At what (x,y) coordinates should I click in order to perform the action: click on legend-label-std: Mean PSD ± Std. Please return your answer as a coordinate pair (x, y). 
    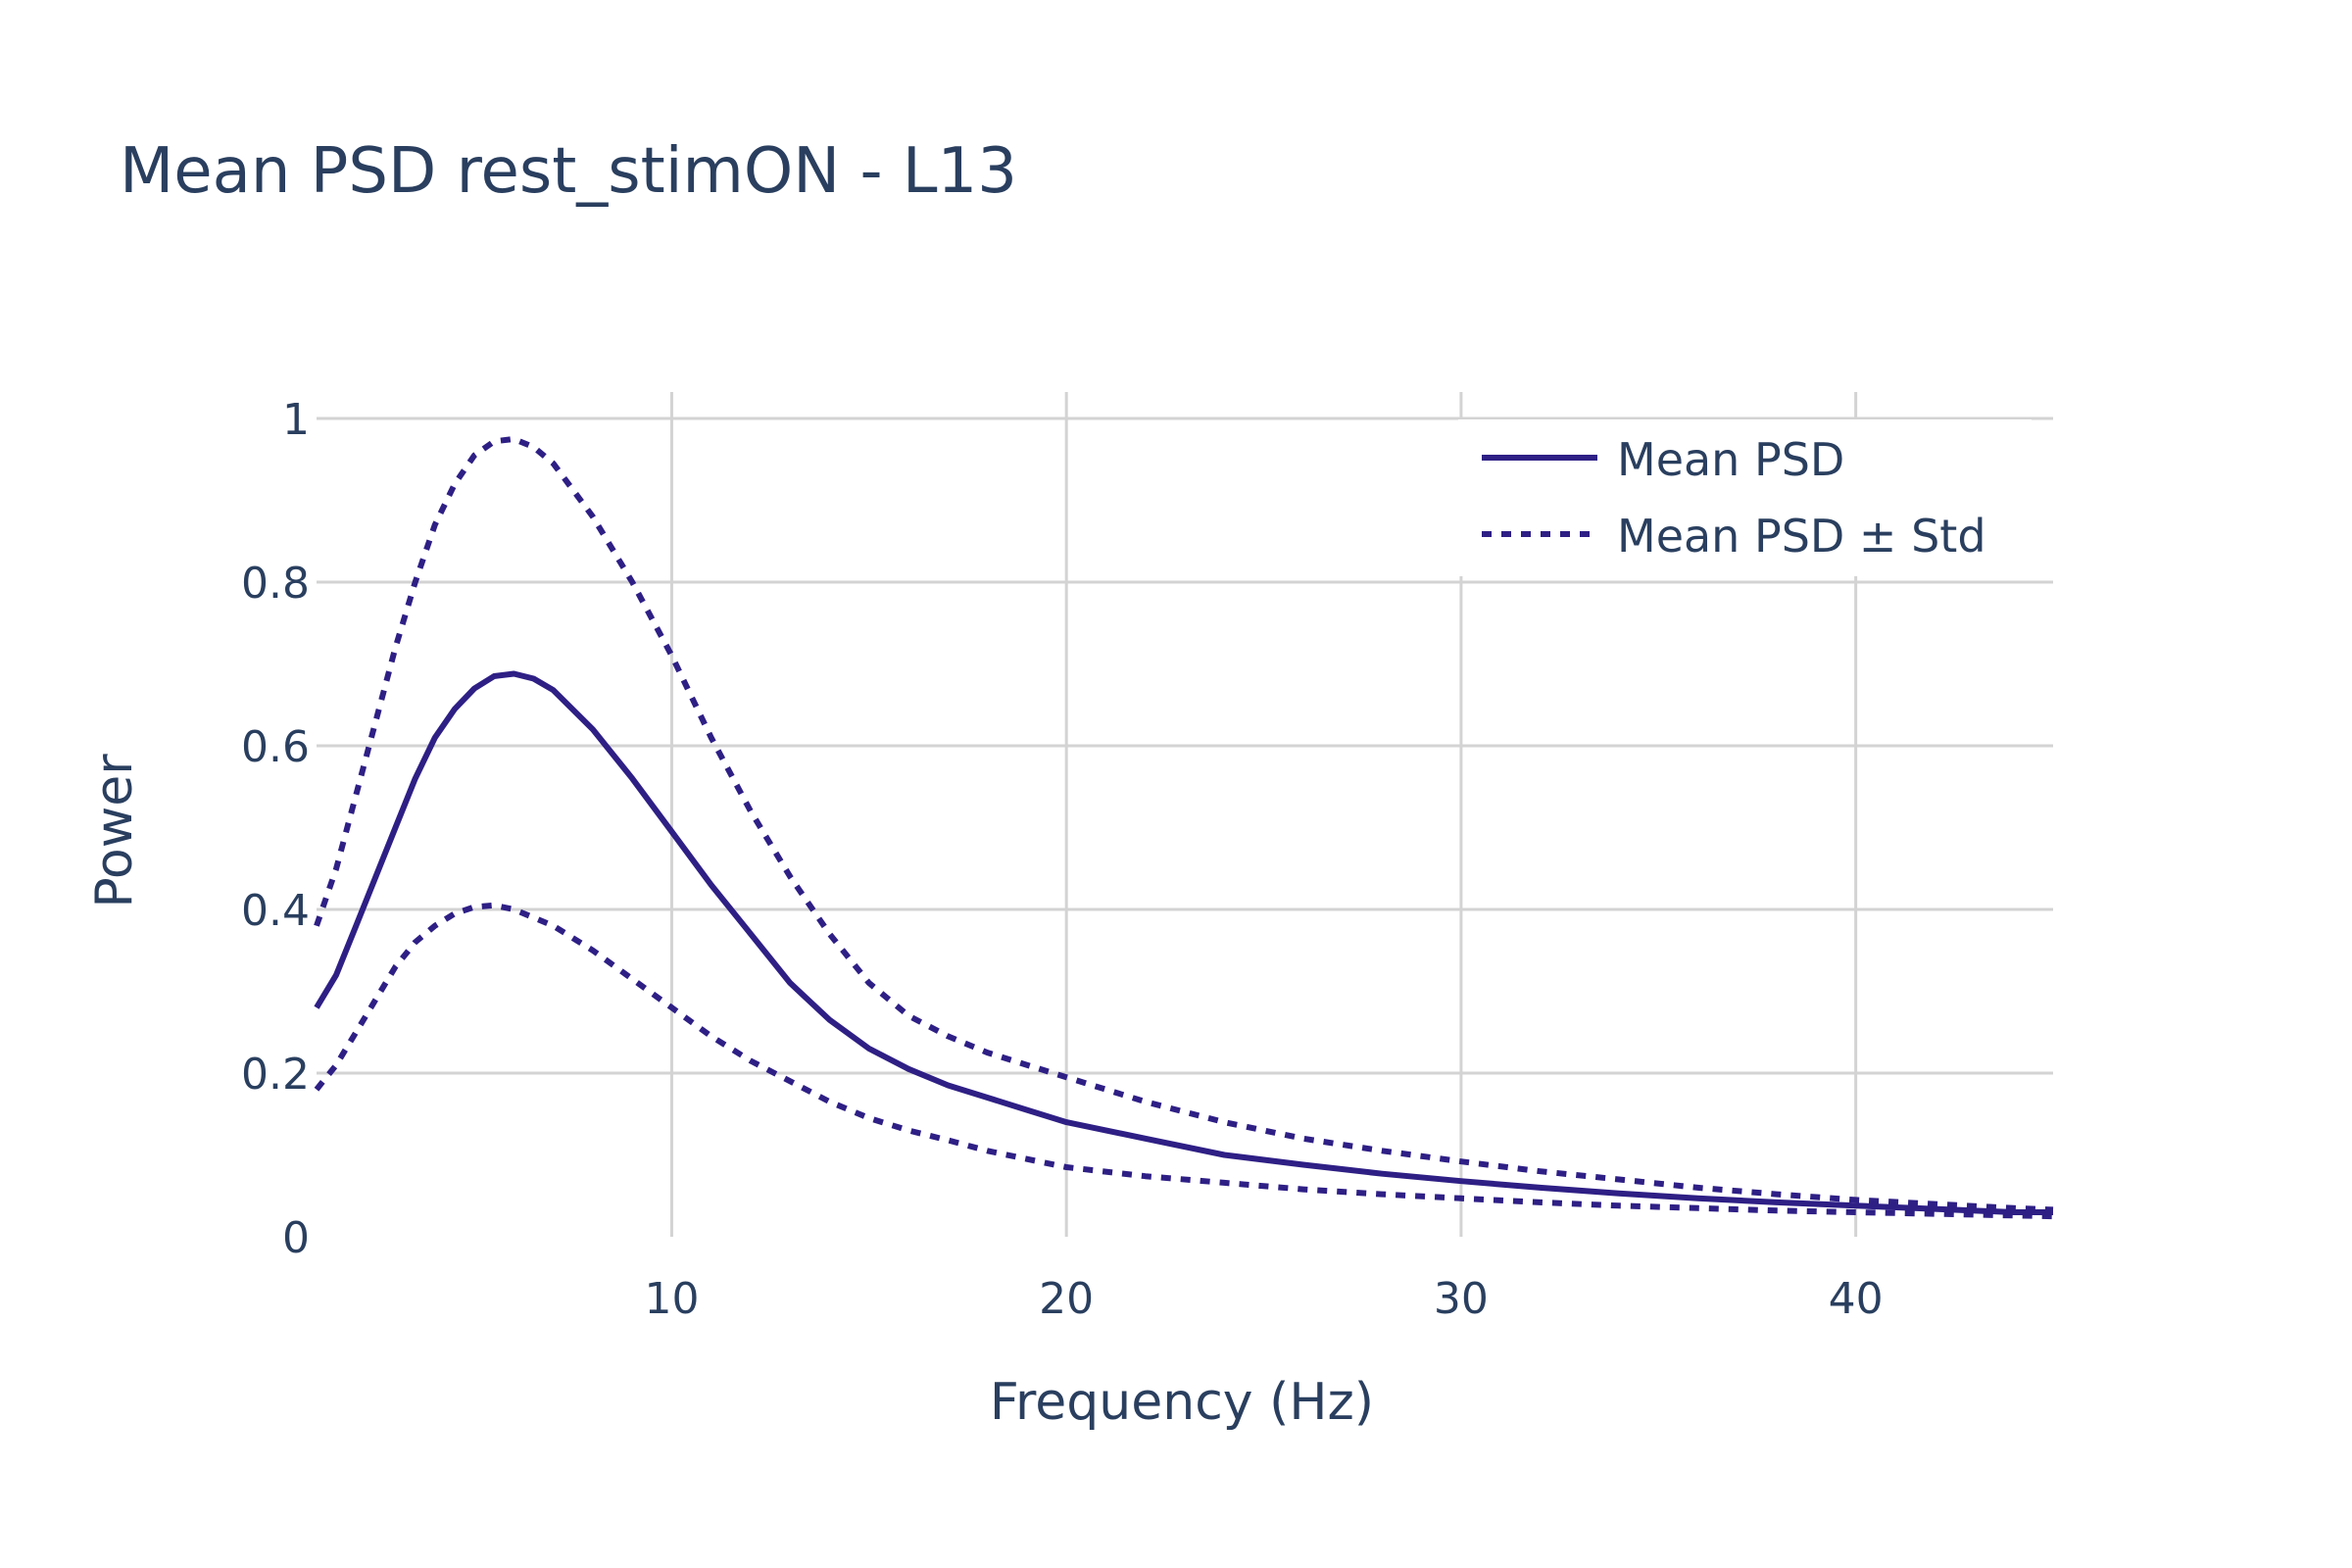
    Looking at the image, I should click on (1801, 536).